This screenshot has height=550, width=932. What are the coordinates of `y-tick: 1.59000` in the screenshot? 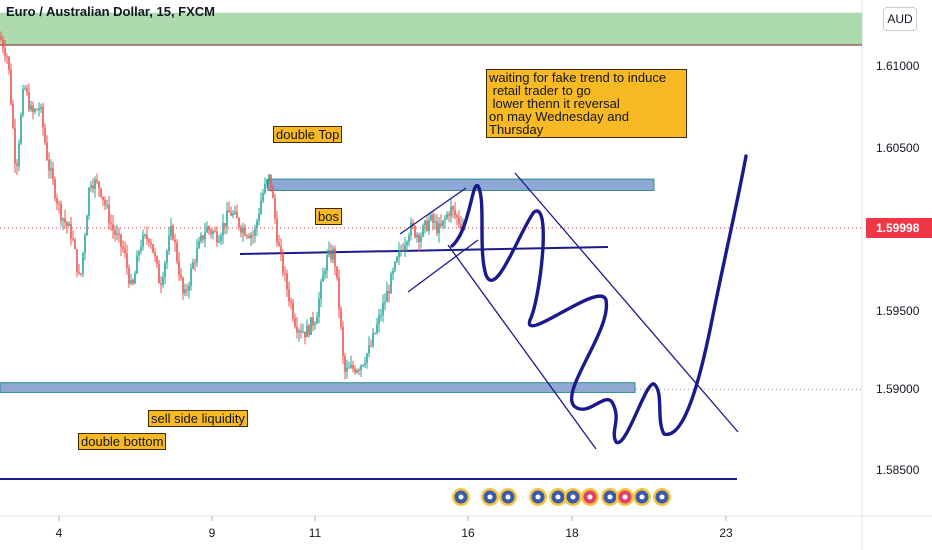 It's located at (898, 389).